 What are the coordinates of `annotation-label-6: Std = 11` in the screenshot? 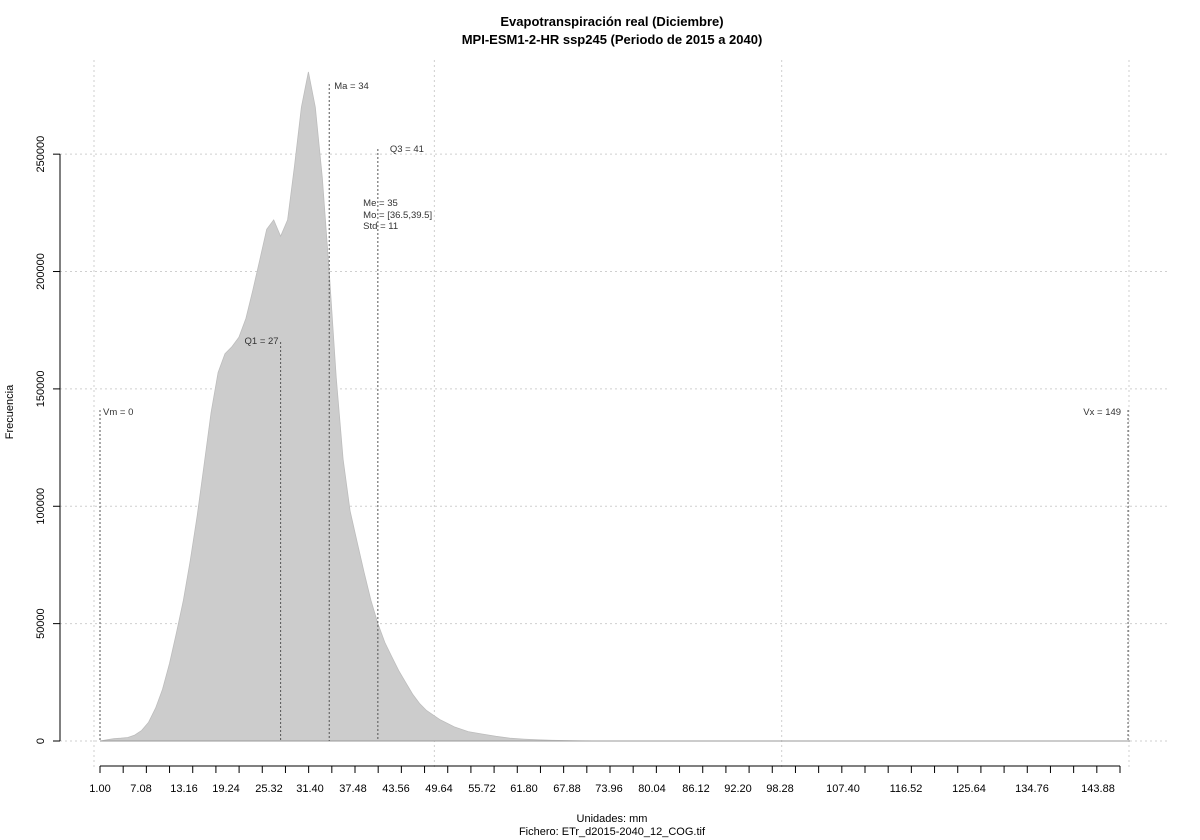 It's located at (380, 226).